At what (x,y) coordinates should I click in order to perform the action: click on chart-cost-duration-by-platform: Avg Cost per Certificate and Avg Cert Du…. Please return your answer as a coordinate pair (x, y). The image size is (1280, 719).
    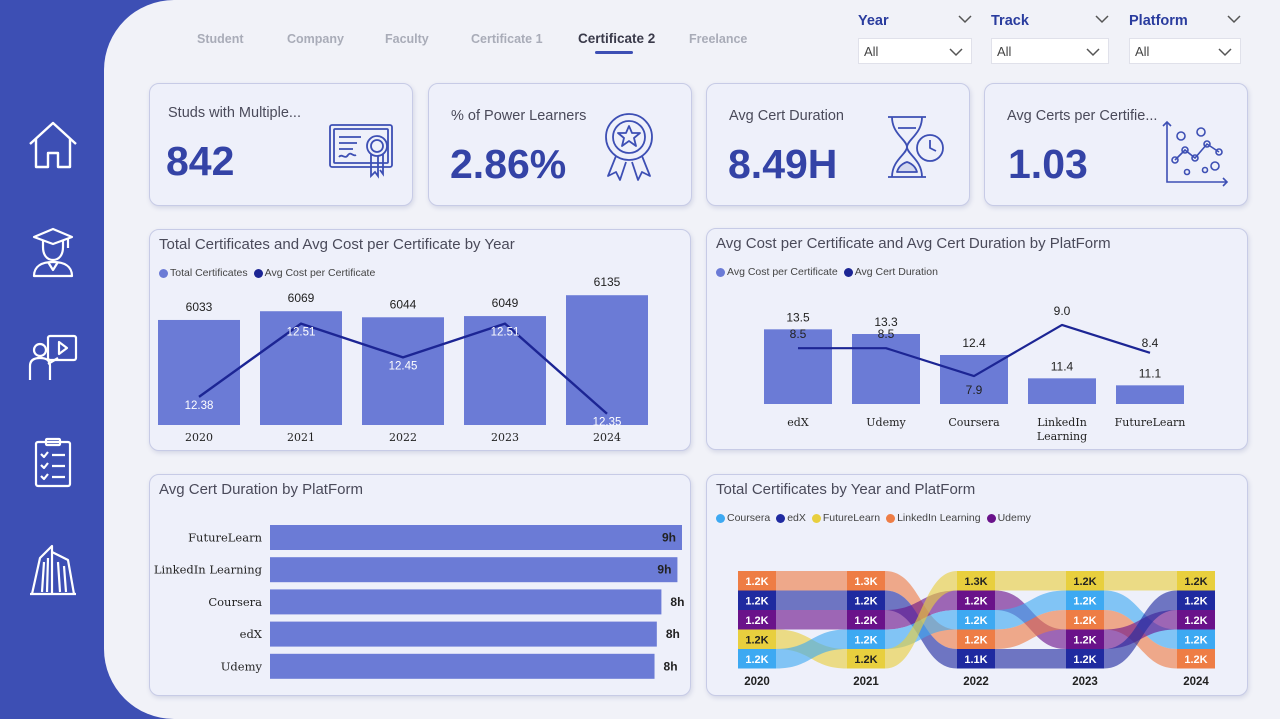
    Looking at the image, I should click on (977, 339).